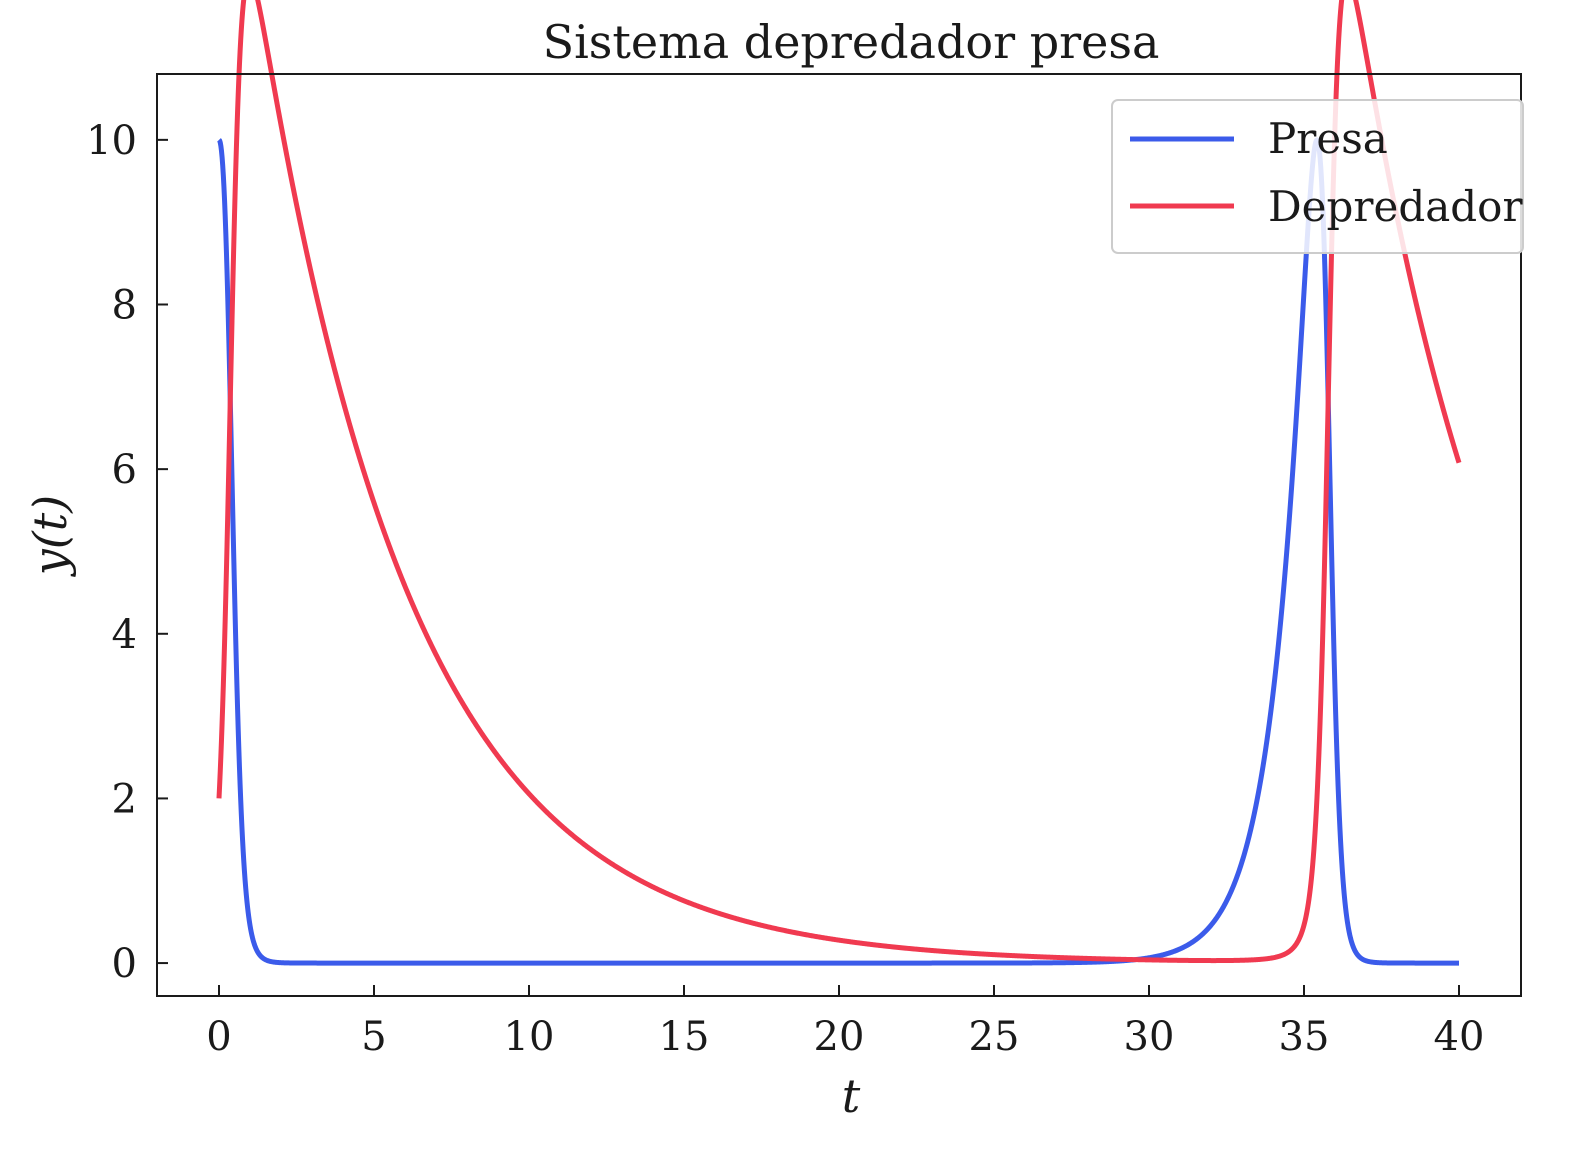 The height and width of the screenshot is (1150, 1573). I want to click on y-tick-label: 2, so click(124, 799).